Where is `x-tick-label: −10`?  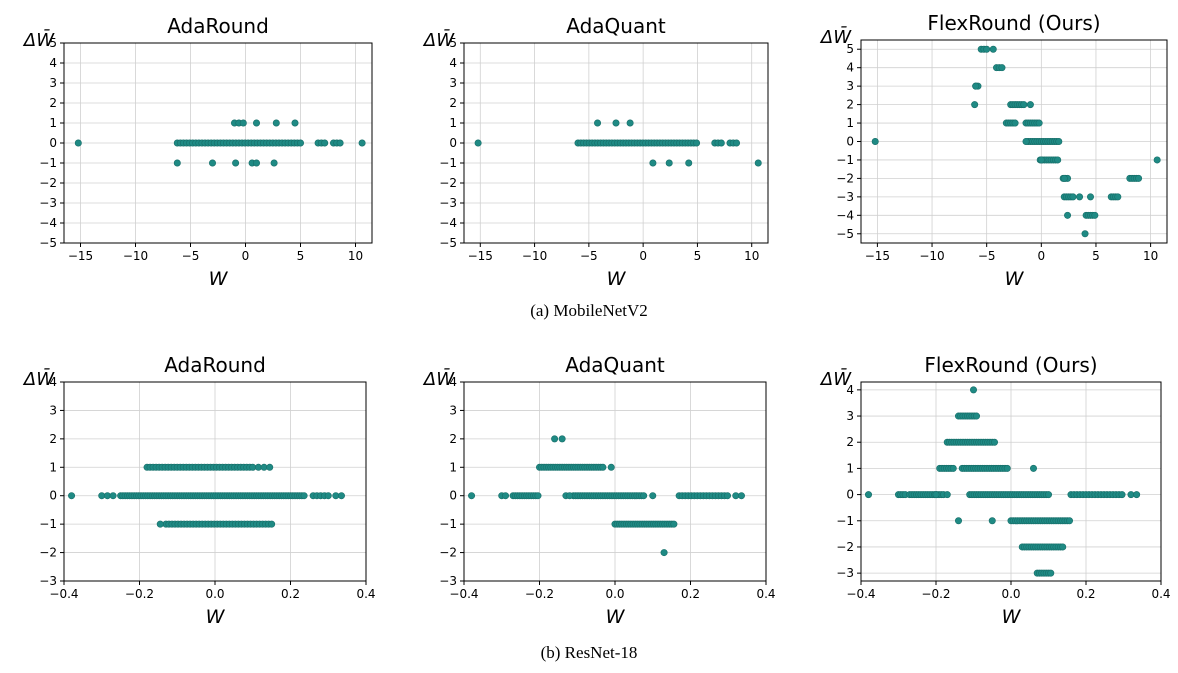 x-tick-label: −10 is located at coordinates (135, 256).